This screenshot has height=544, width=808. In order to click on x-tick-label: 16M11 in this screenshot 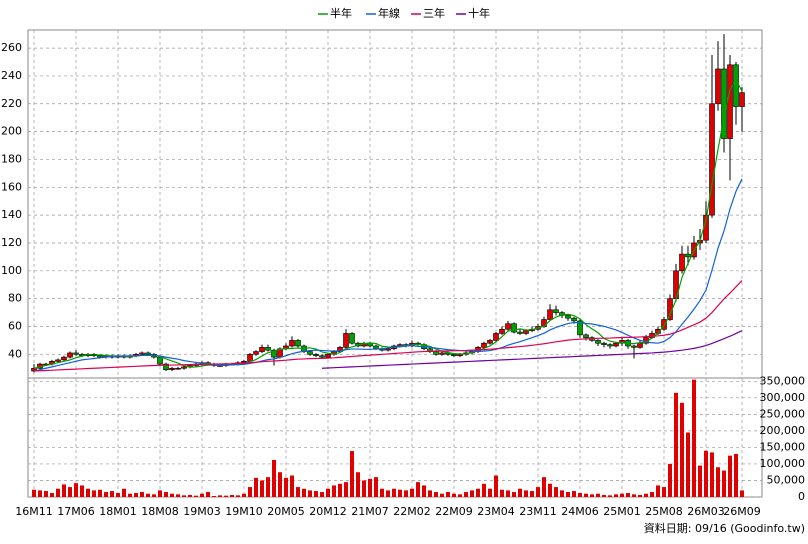, I will do `click(34, 511)`.